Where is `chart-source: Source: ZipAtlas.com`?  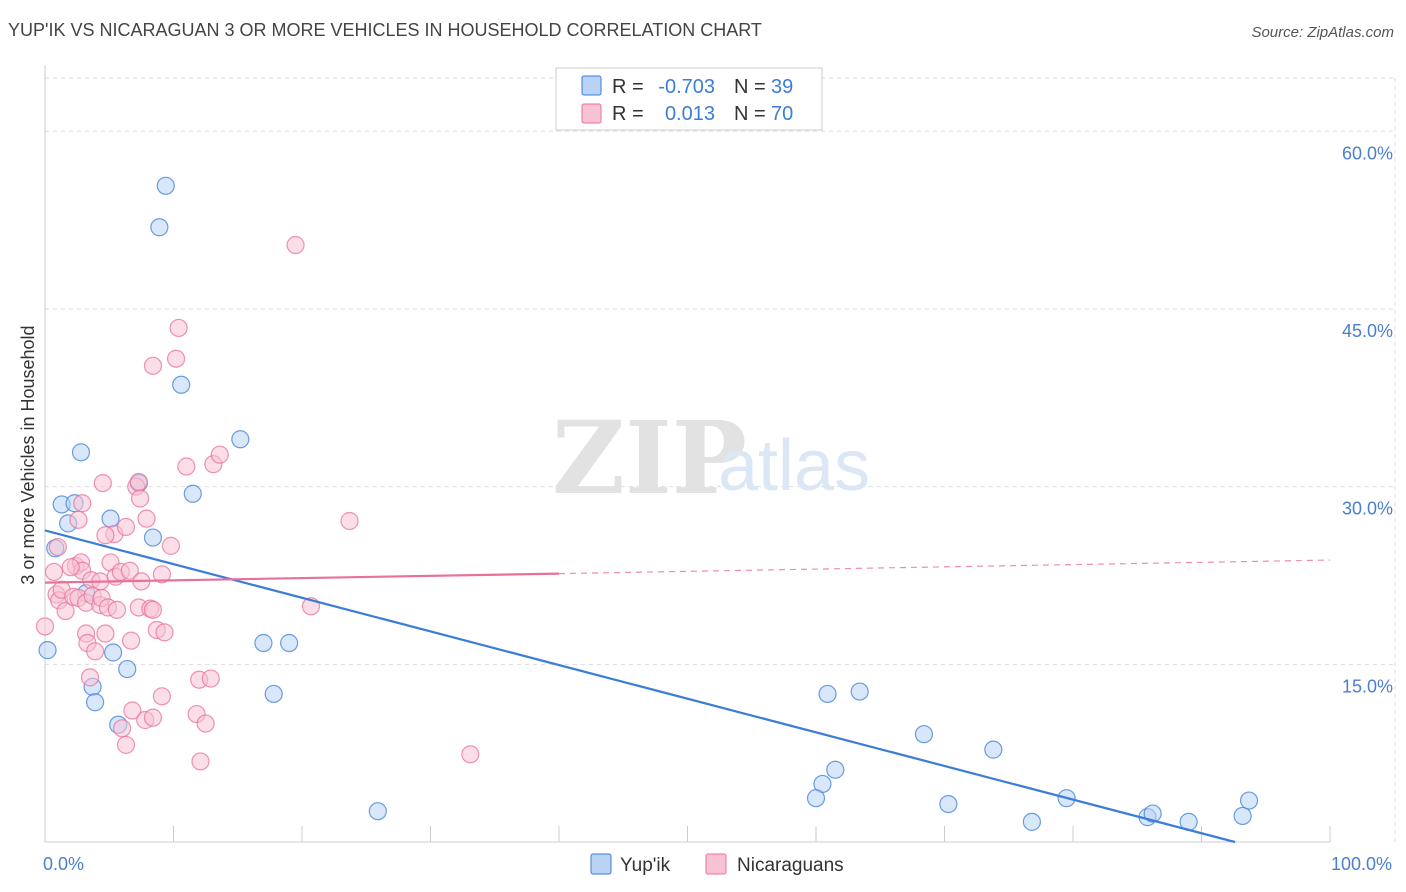 chart-source: Source: ZipAtlas.com is located at coordinates (1322, 32).